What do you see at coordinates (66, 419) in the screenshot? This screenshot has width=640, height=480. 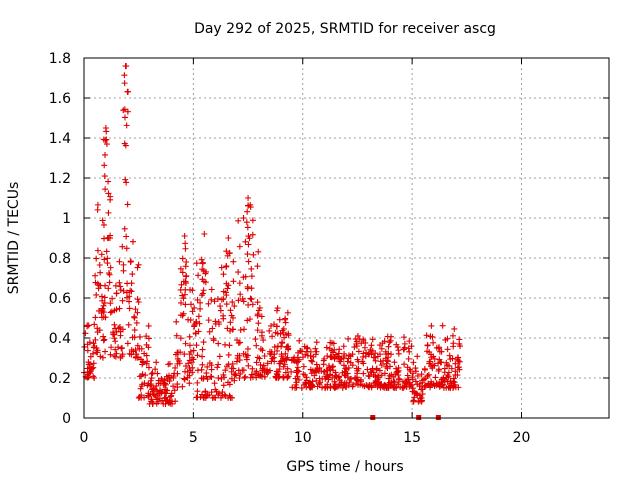 I see `y-tick-label: 0` at bounding box center [66, 419].